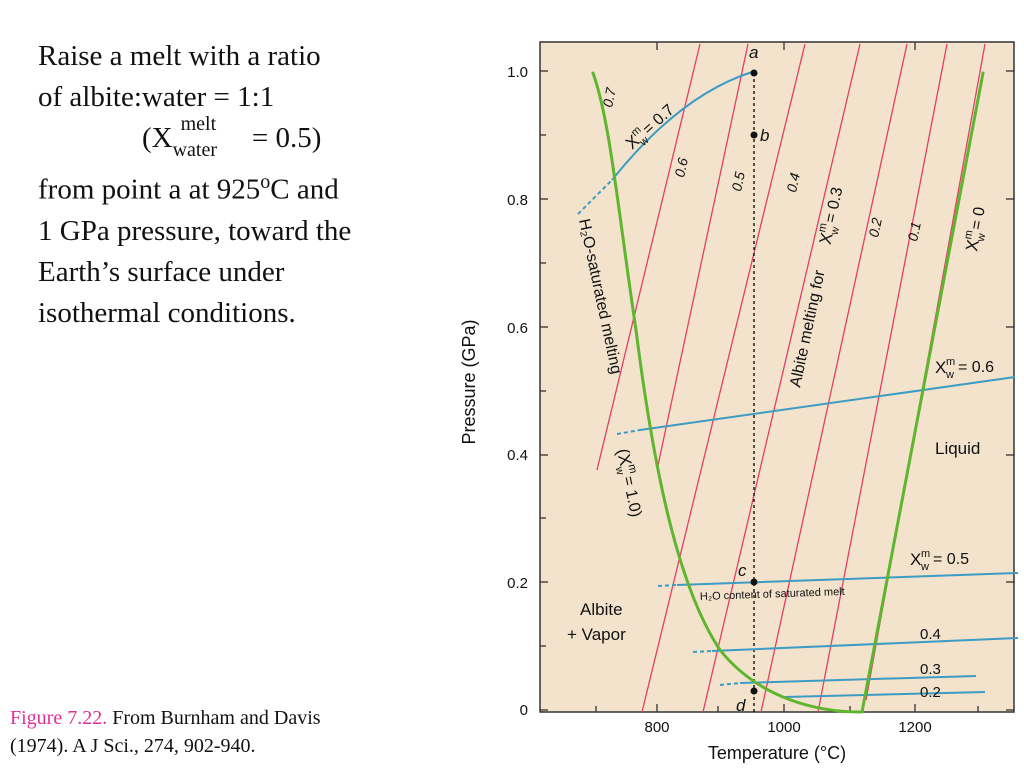 This screenshot has height=768, width=1024. I want to click on y-axis-label: Pressure (GPa), so click(469, 381).